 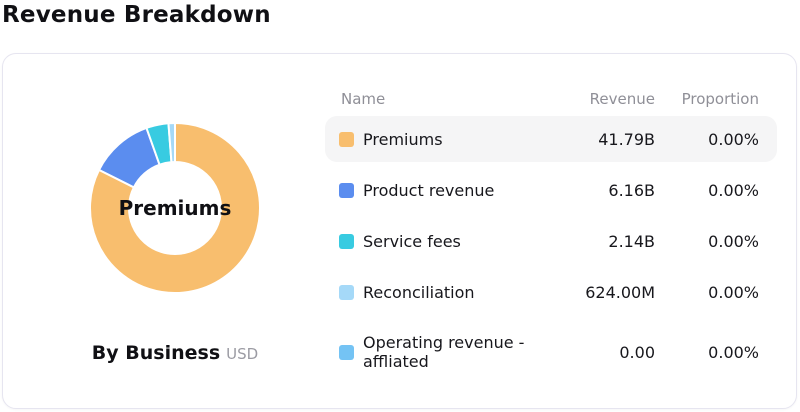 I want to click on row-name: Product revenue, so click(x=429, y=190).